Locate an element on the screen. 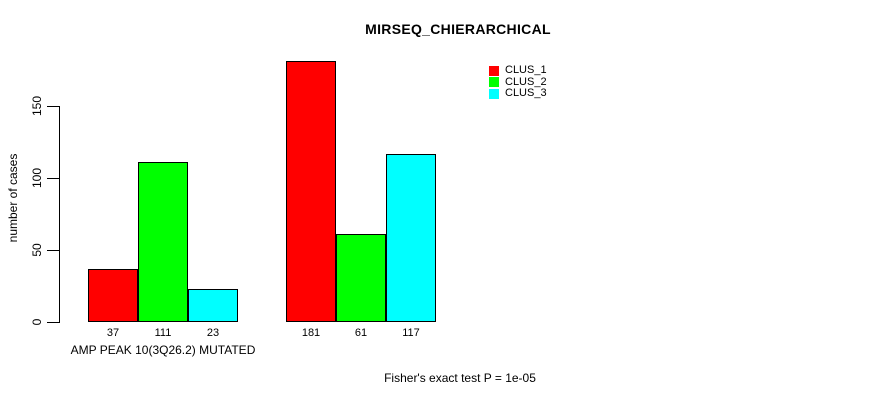  bar-value-label: 37 is located at coordinates (113, 333).